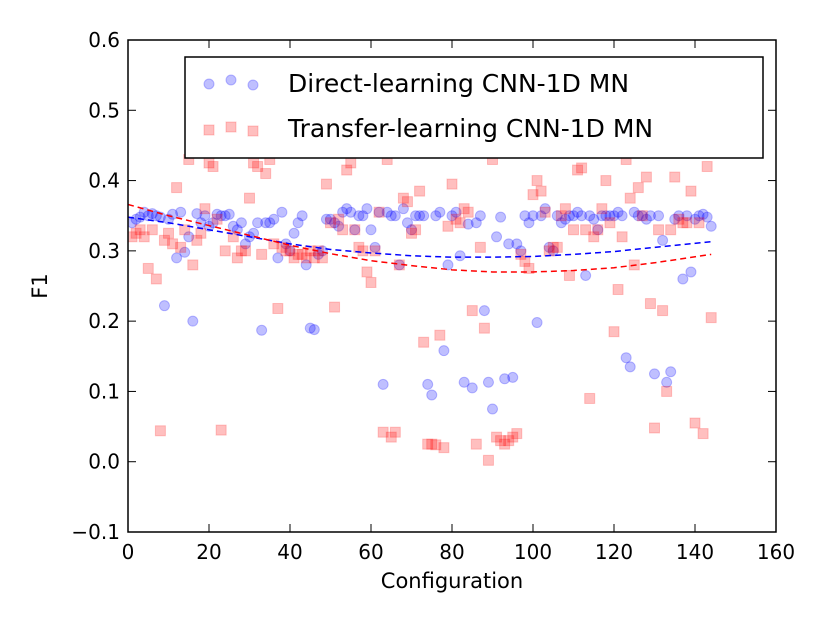 The image size is (830, 623). What do you see at coordinates (40, 285) in the screenshot?
I see `y-axis-label: F1` at bounding box center [40, 285].